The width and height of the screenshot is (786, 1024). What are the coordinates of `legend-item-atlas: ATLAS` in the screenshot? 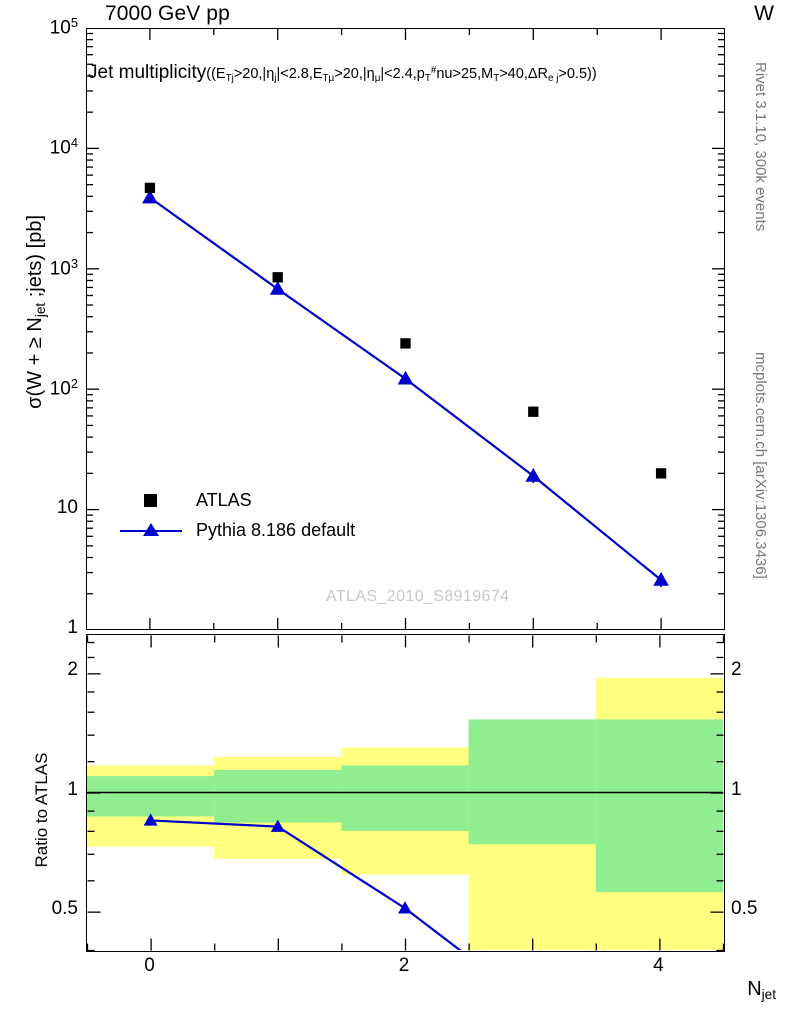 It's located at (236, 500).